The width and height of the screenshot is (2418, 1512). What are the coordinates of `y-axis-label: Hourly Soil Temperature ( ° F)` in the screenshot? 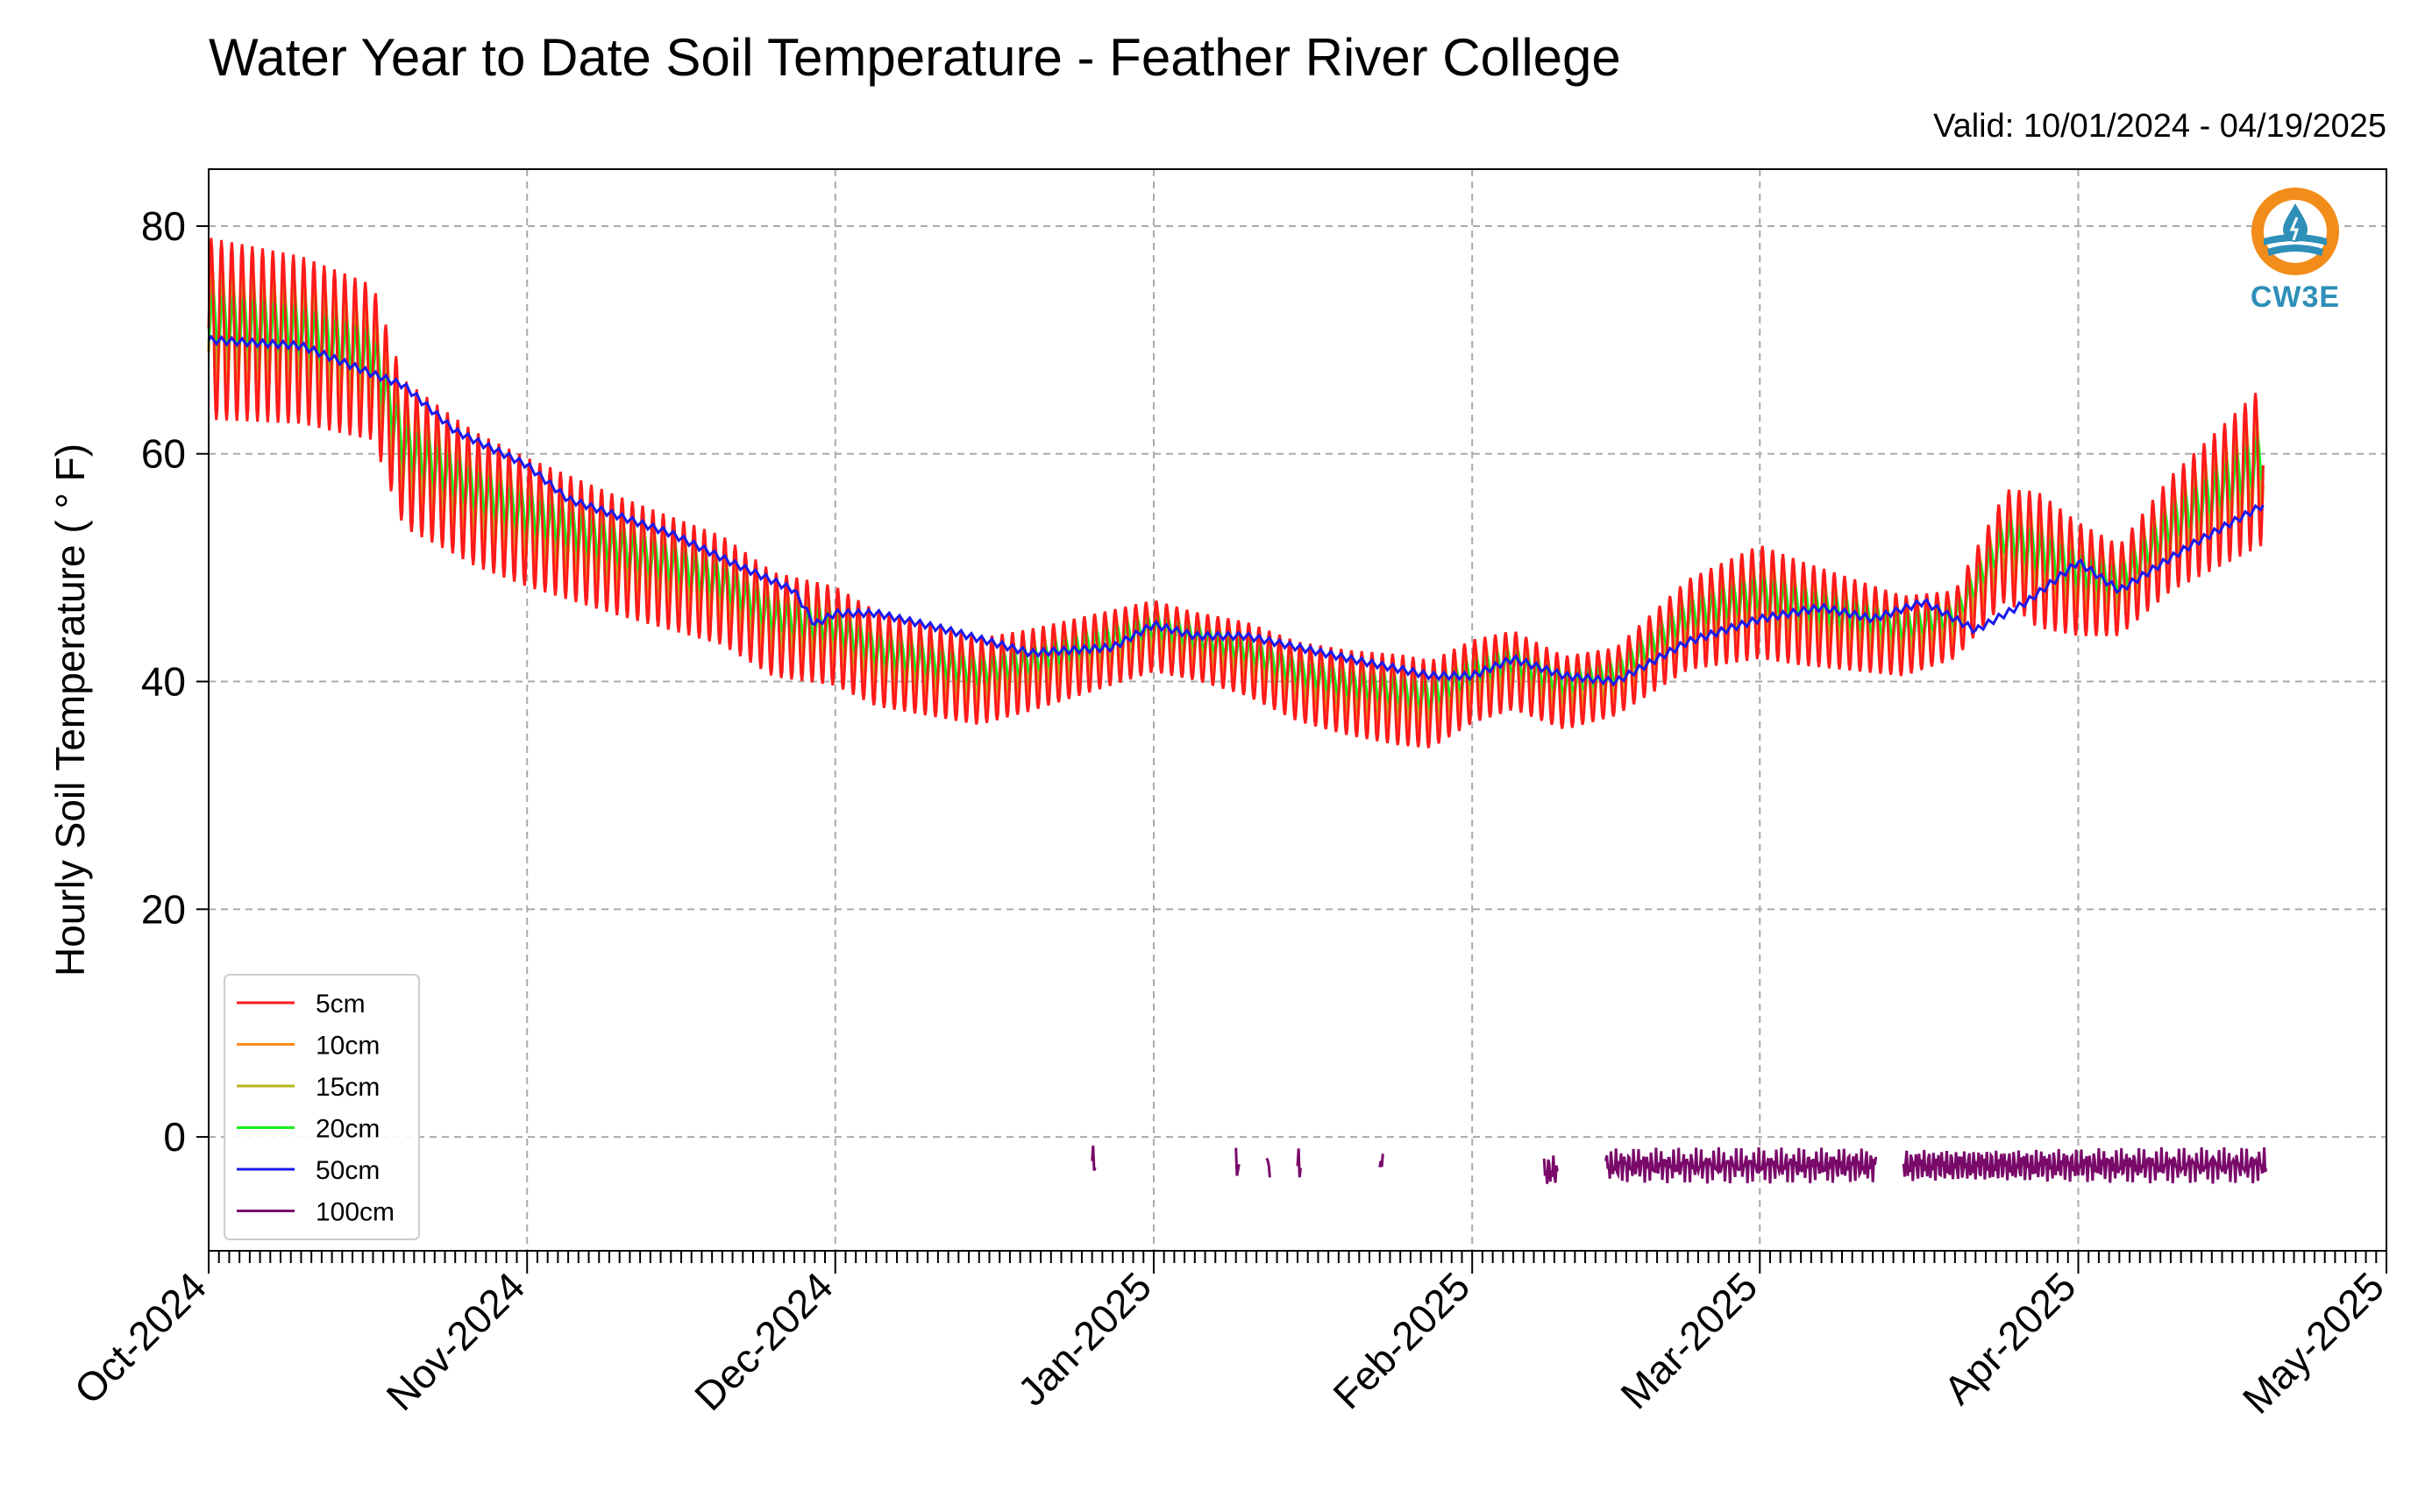 It's located at (70, 710).